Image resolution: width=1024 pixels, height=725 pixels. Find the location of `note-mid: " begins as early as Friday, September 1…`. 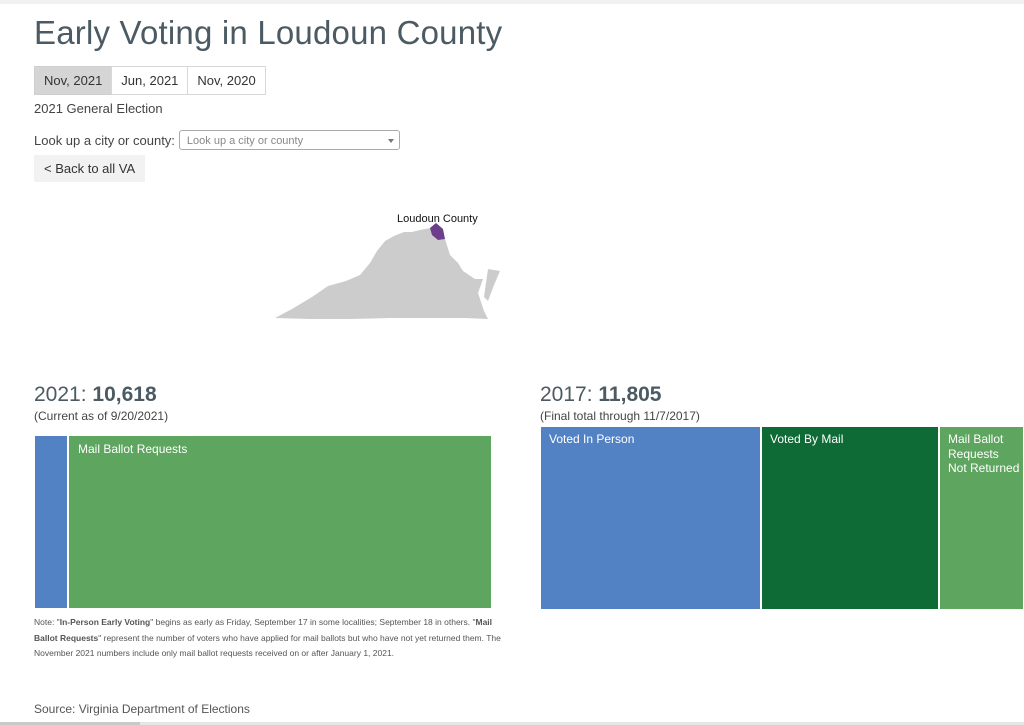

note-mid: " begins as early as Friday, September 1… is located at coordinates (313, 622).